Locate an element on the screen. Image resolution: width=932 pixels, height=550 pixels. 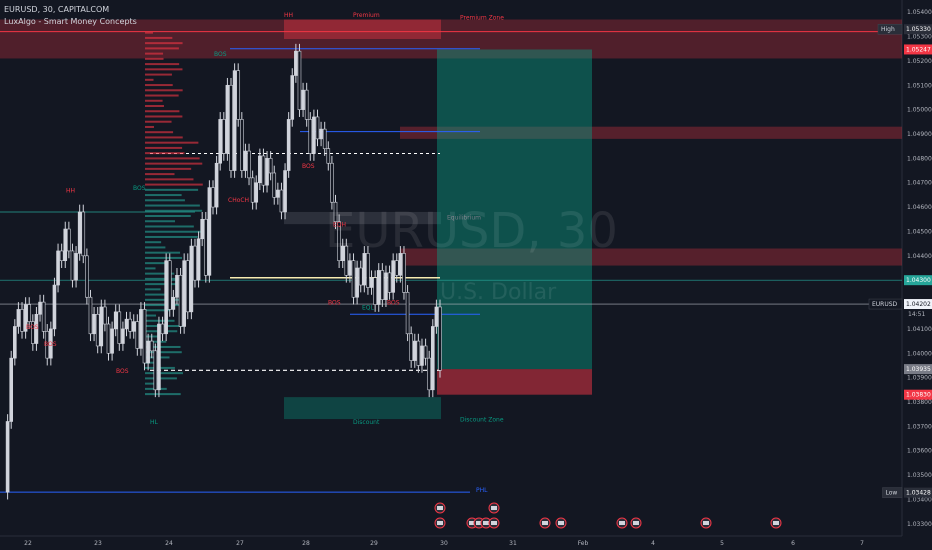
price-marker: 1.05247 is located at coordinates (918, 49).